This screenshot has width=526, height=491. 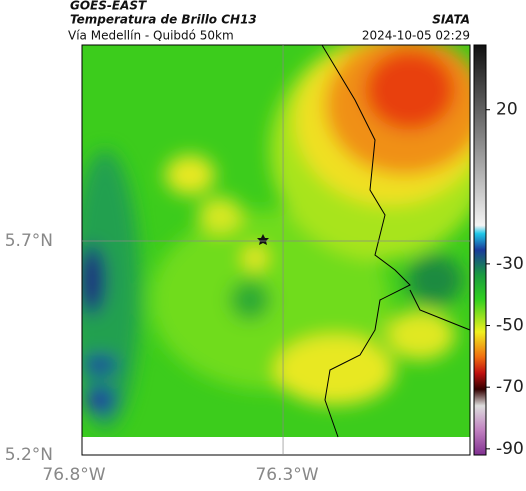 What do you see at coordinates (510, 264) in the screenshot?
I see `colorbar-label: -30` at bounding box center [510, 264].